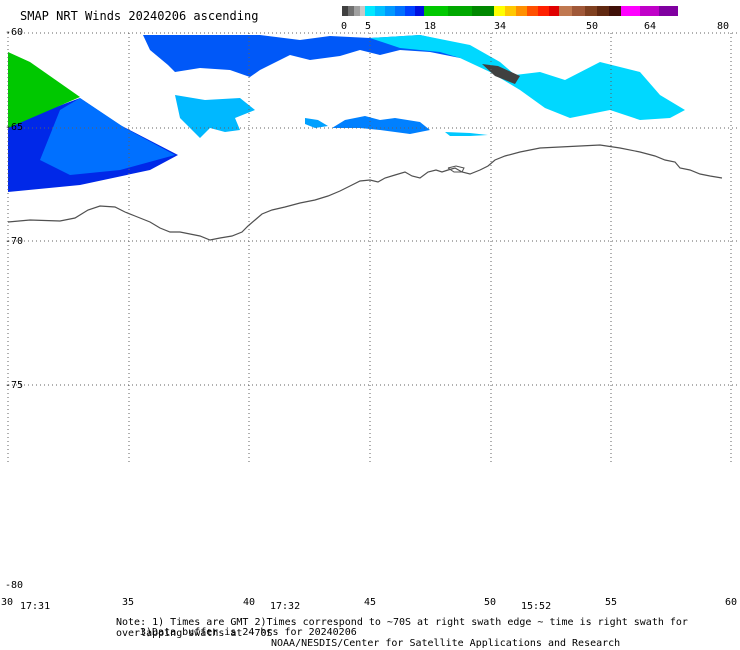 The image size is (740, 650). What do you see at coordinates (248, 632) in the screenshot?
I see `note-line-2: 3)Data buffer is 24 hrs for 20240206` at bounding box center [248, 632].